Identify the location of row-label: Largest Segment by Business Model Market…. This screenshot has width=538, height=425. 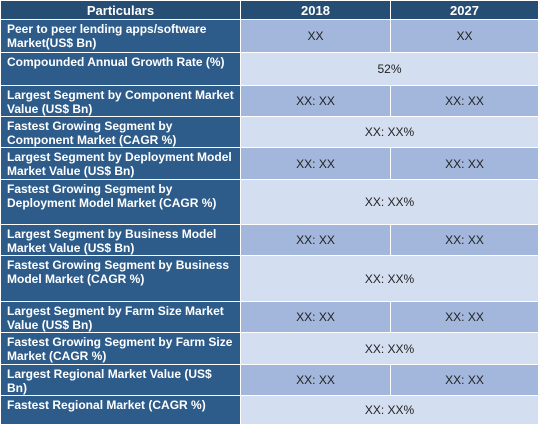
(121, 240).